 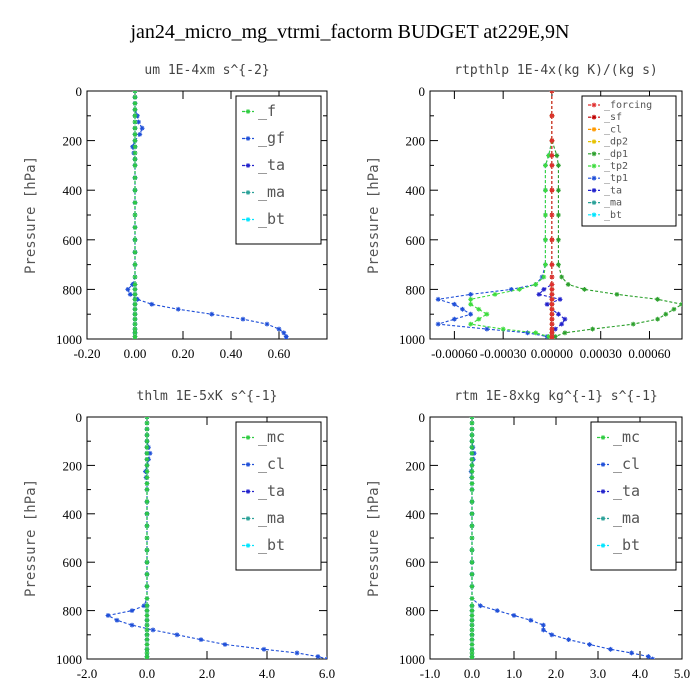 I want to click on series-forcing, so click(x=552, y=215).